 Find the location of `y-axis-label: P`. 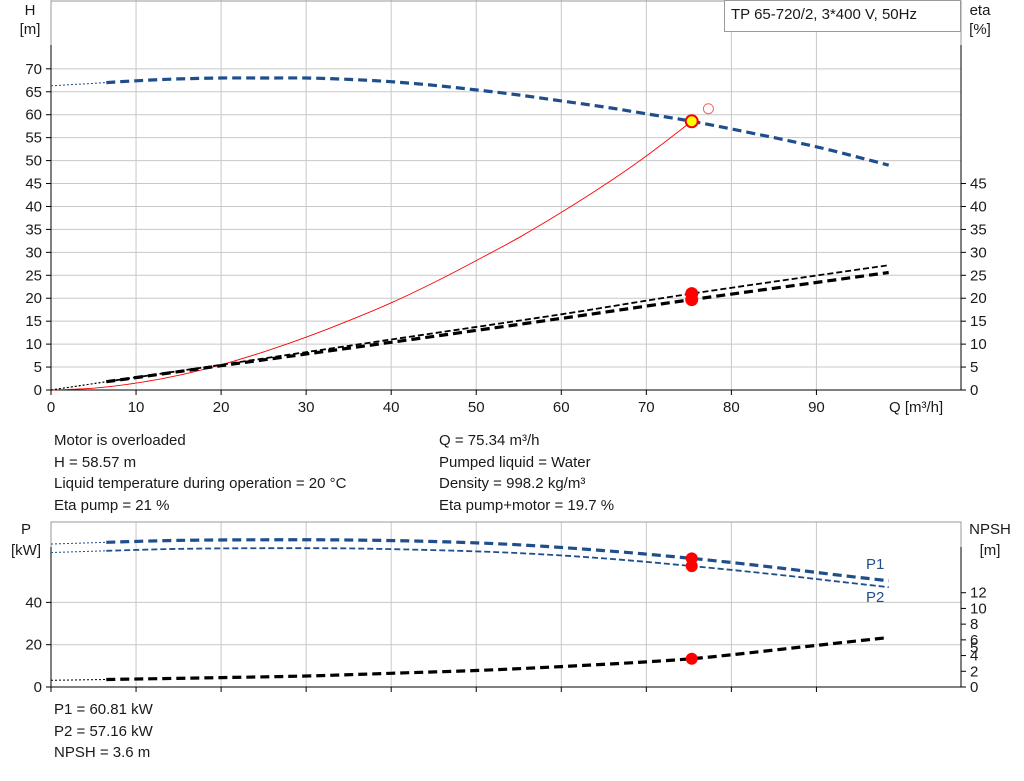

y-axis-label: P is located at coordinates (26, 529).